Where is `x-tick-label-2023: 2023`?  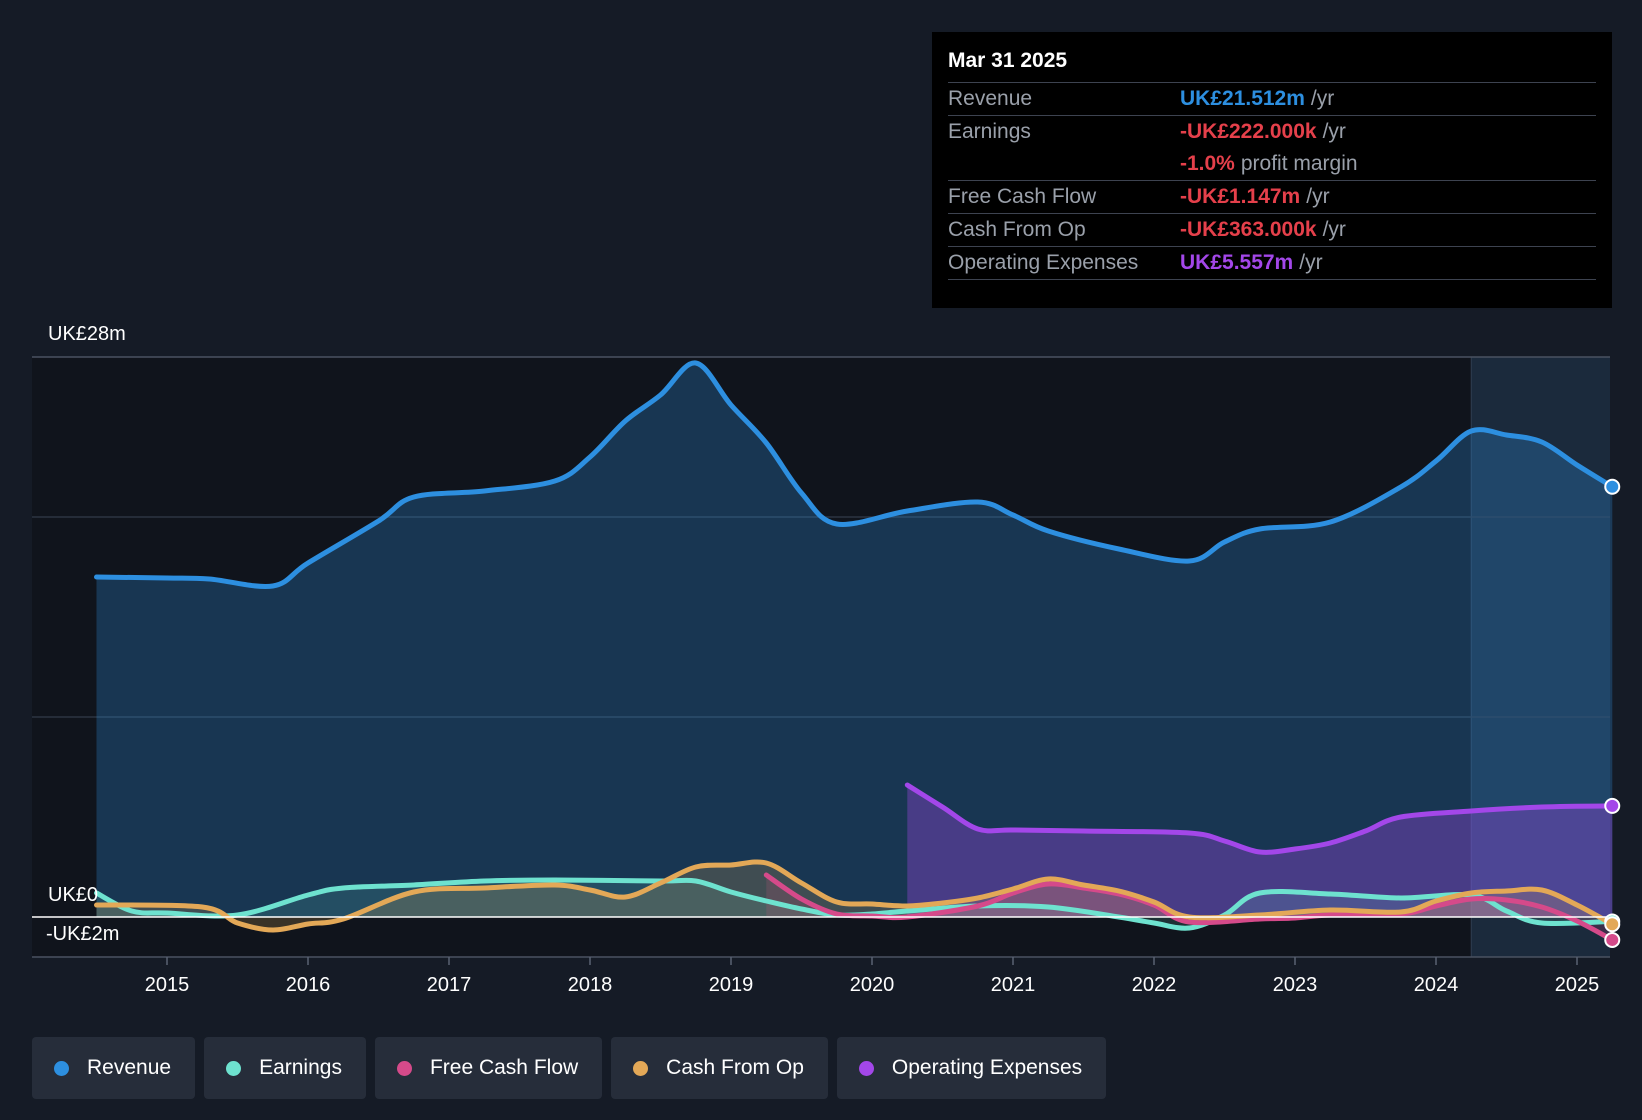 x-tick-label-2023: 2023 is located at coordinates (1295, 985).